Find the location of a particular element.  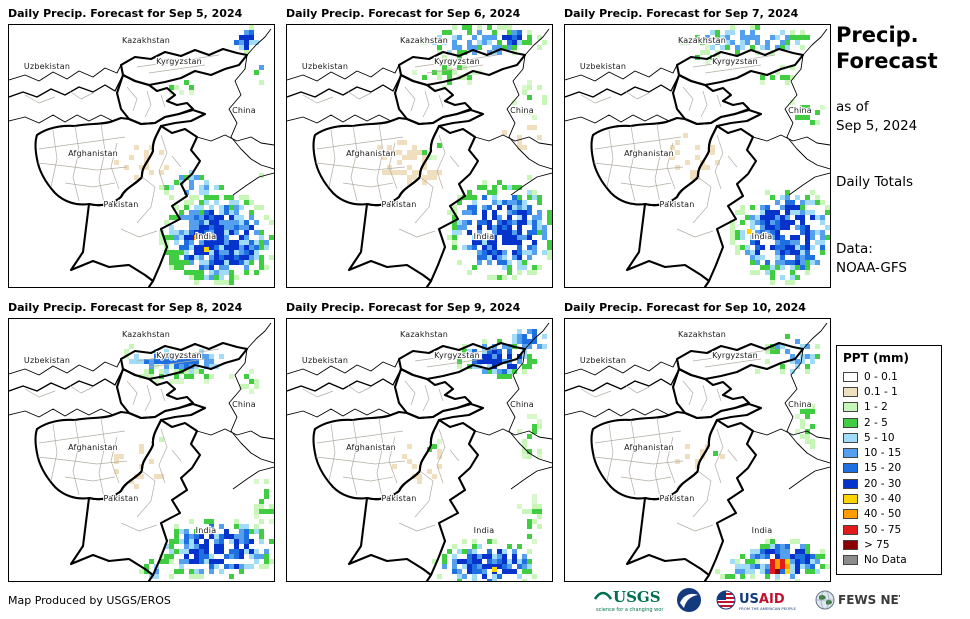

legend-row: 10 - 15 is located at coordinates (889, 452).